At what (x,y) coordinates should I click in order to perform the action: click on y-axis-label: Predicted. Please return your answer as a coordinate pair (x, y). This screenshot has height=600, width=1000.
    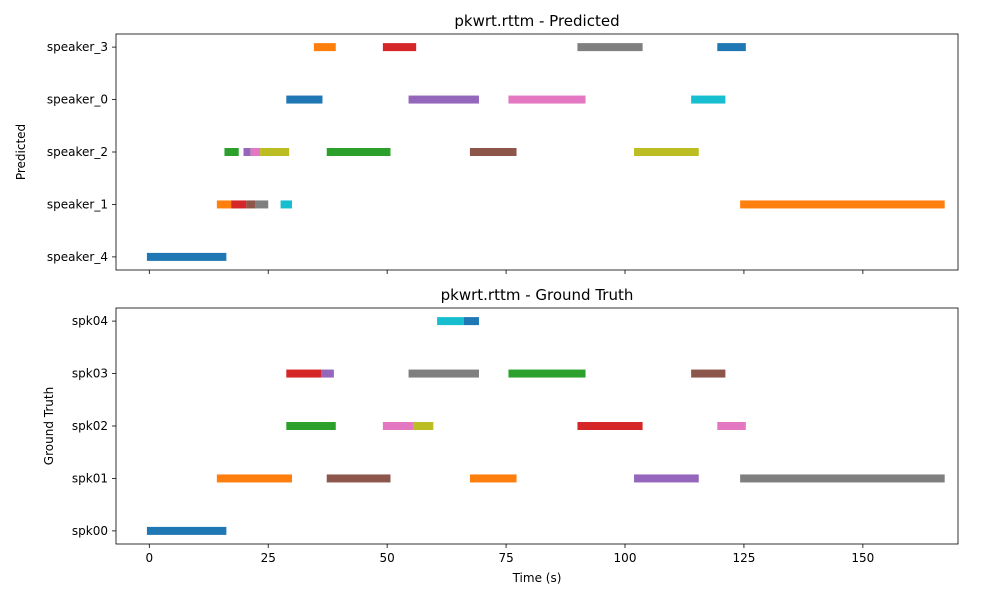
    Looking at the image, I should click on (21, 152).